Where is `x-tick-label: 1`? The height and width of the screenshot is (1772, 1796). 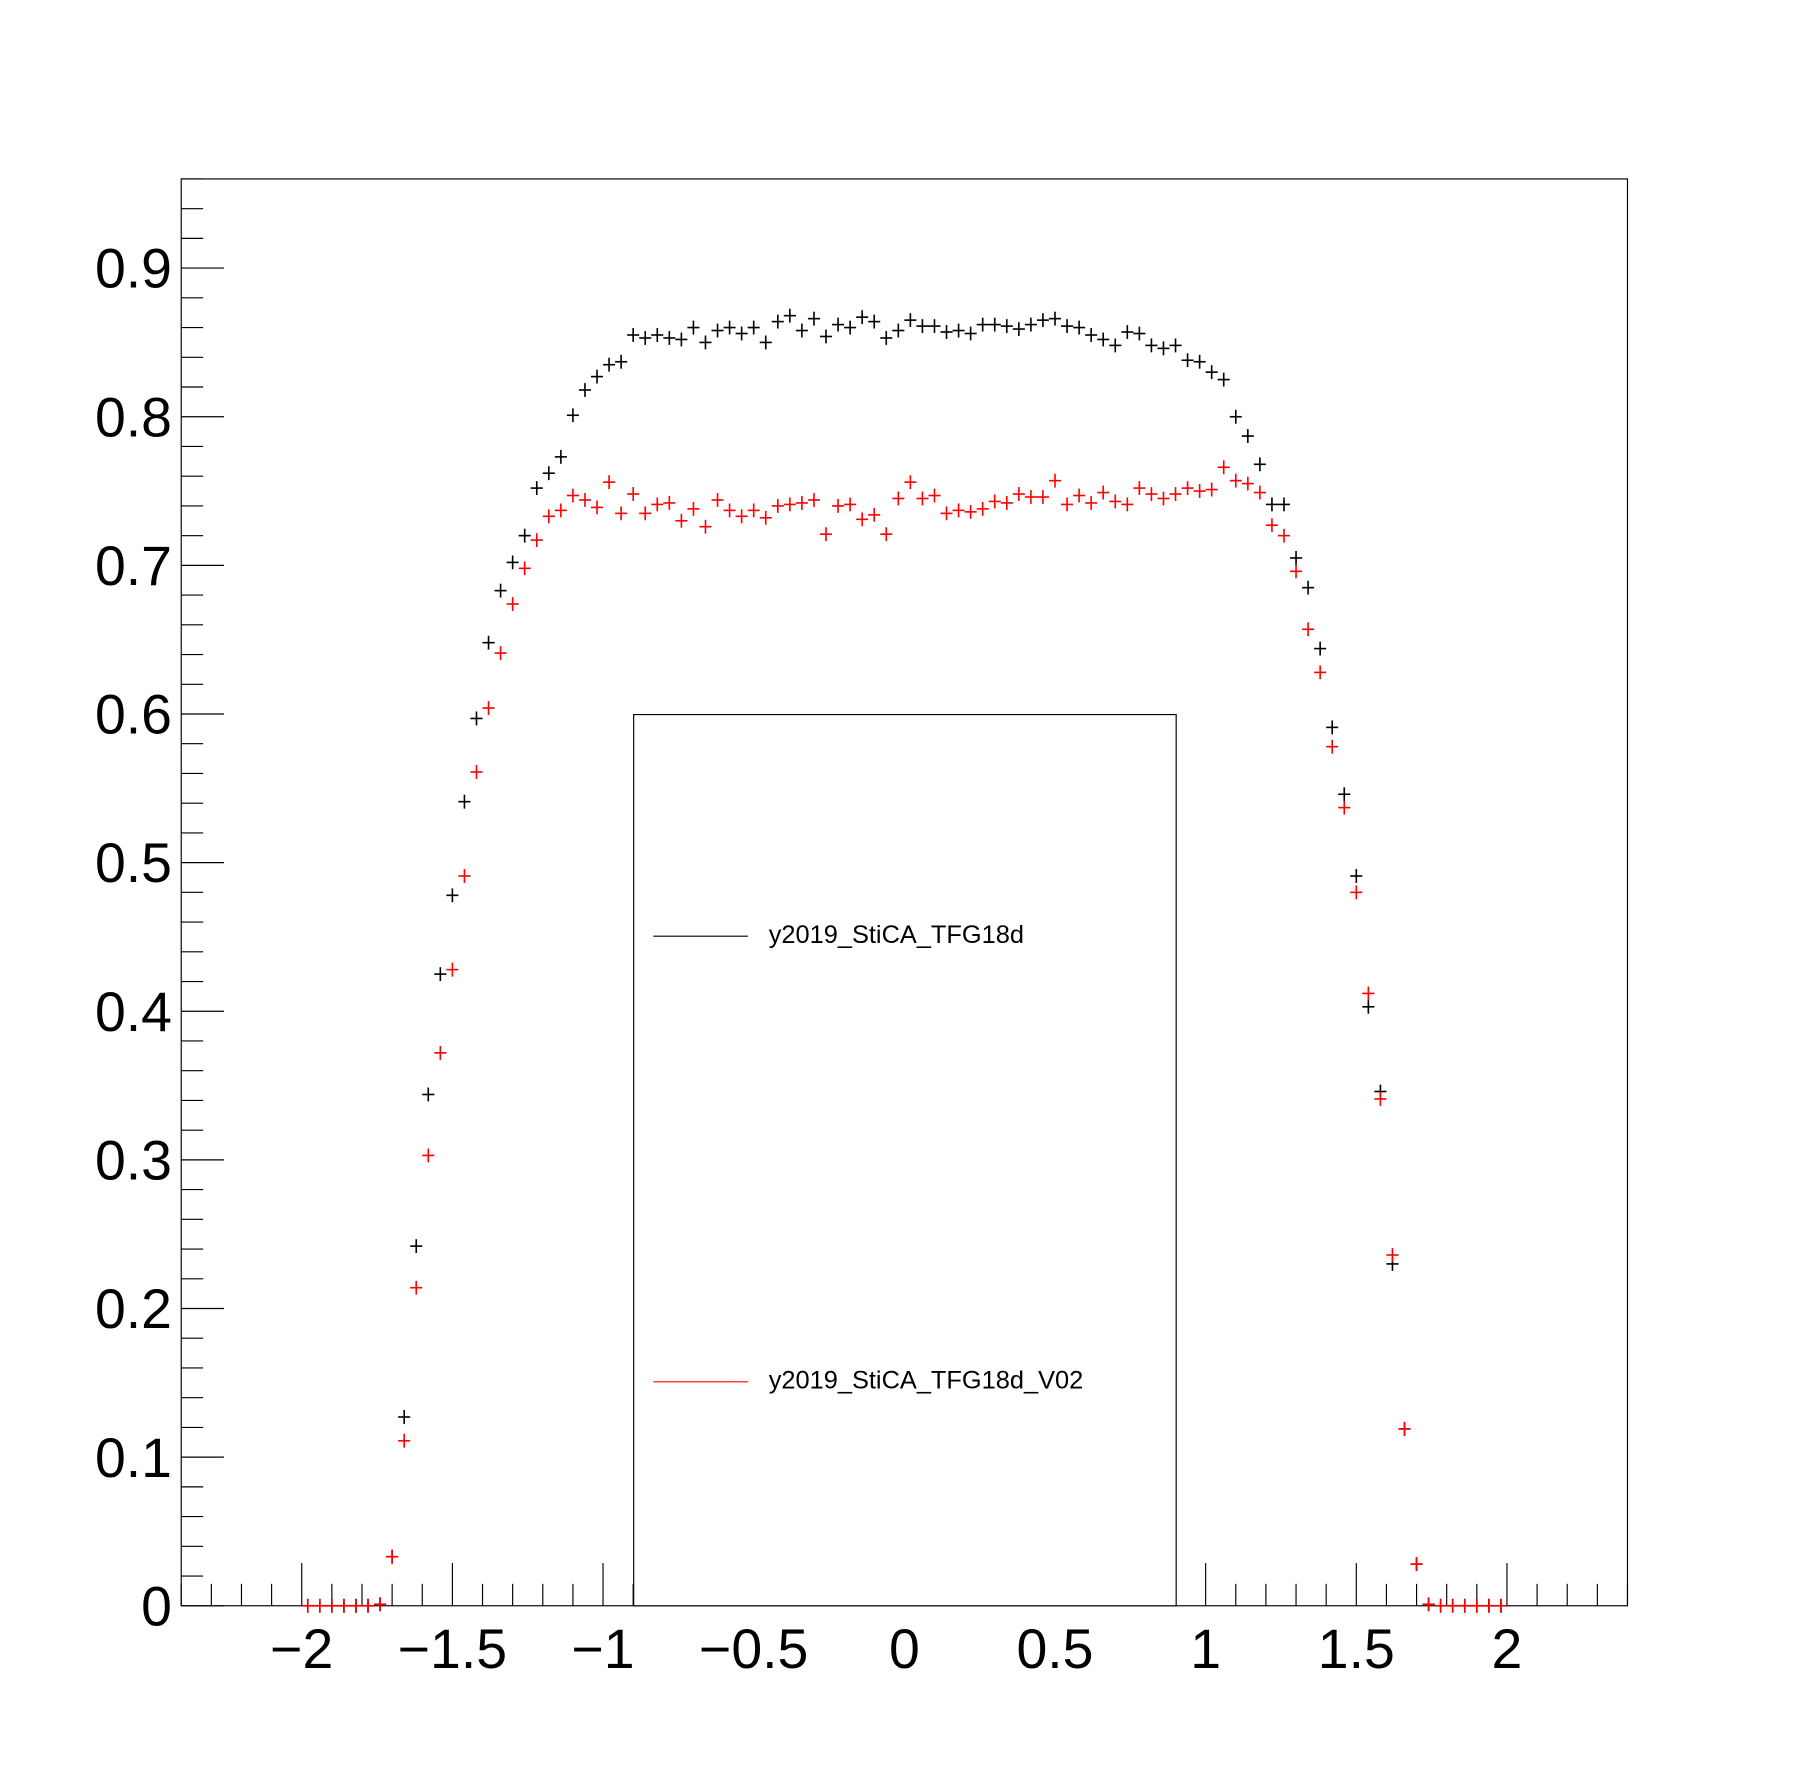
x-tick-label: 1 is located at coordinates (1205, 1649).